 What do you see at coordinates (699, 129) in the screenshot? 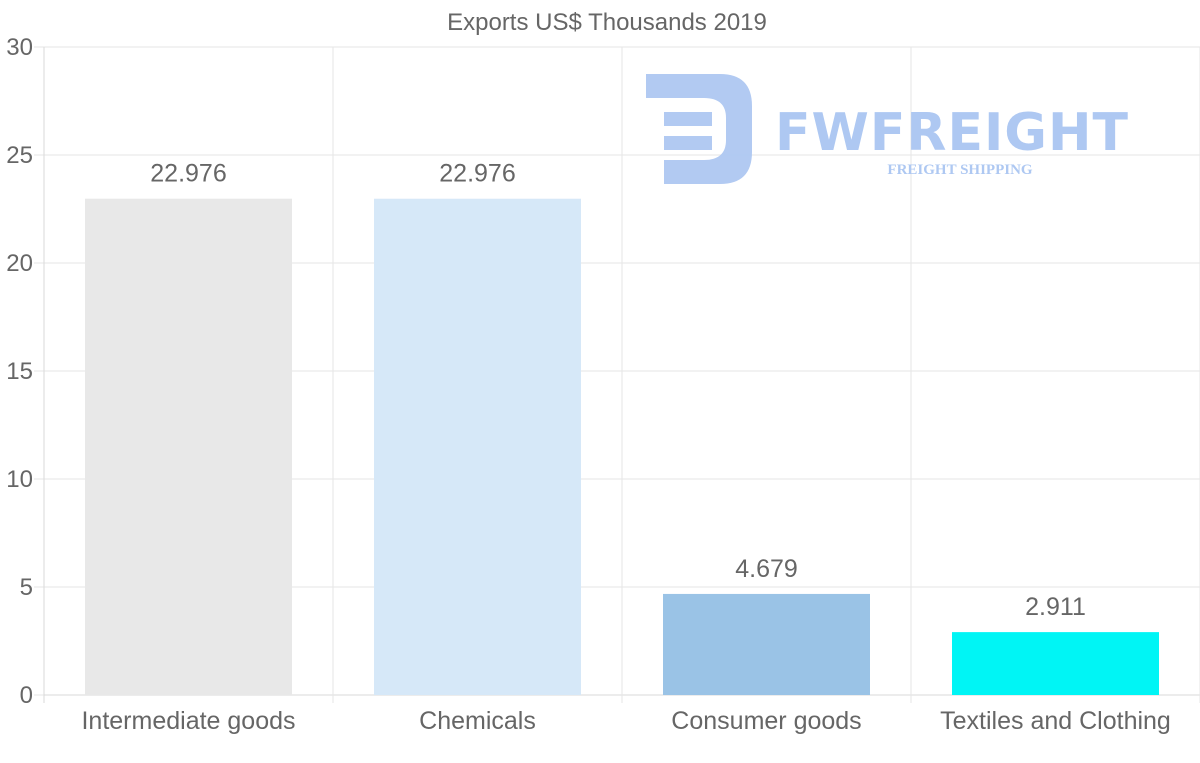
I see `fwfreight-logo-icon` at bounding box center [699, 129].